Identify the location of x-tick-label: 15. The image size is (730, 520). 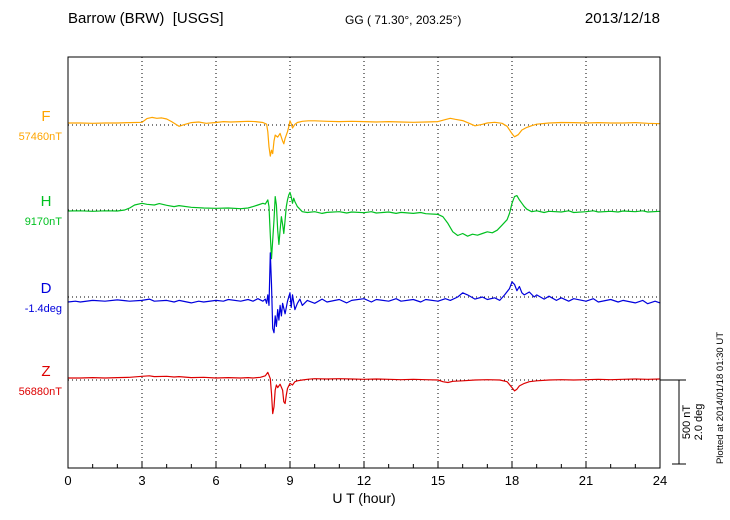
(438, 480).